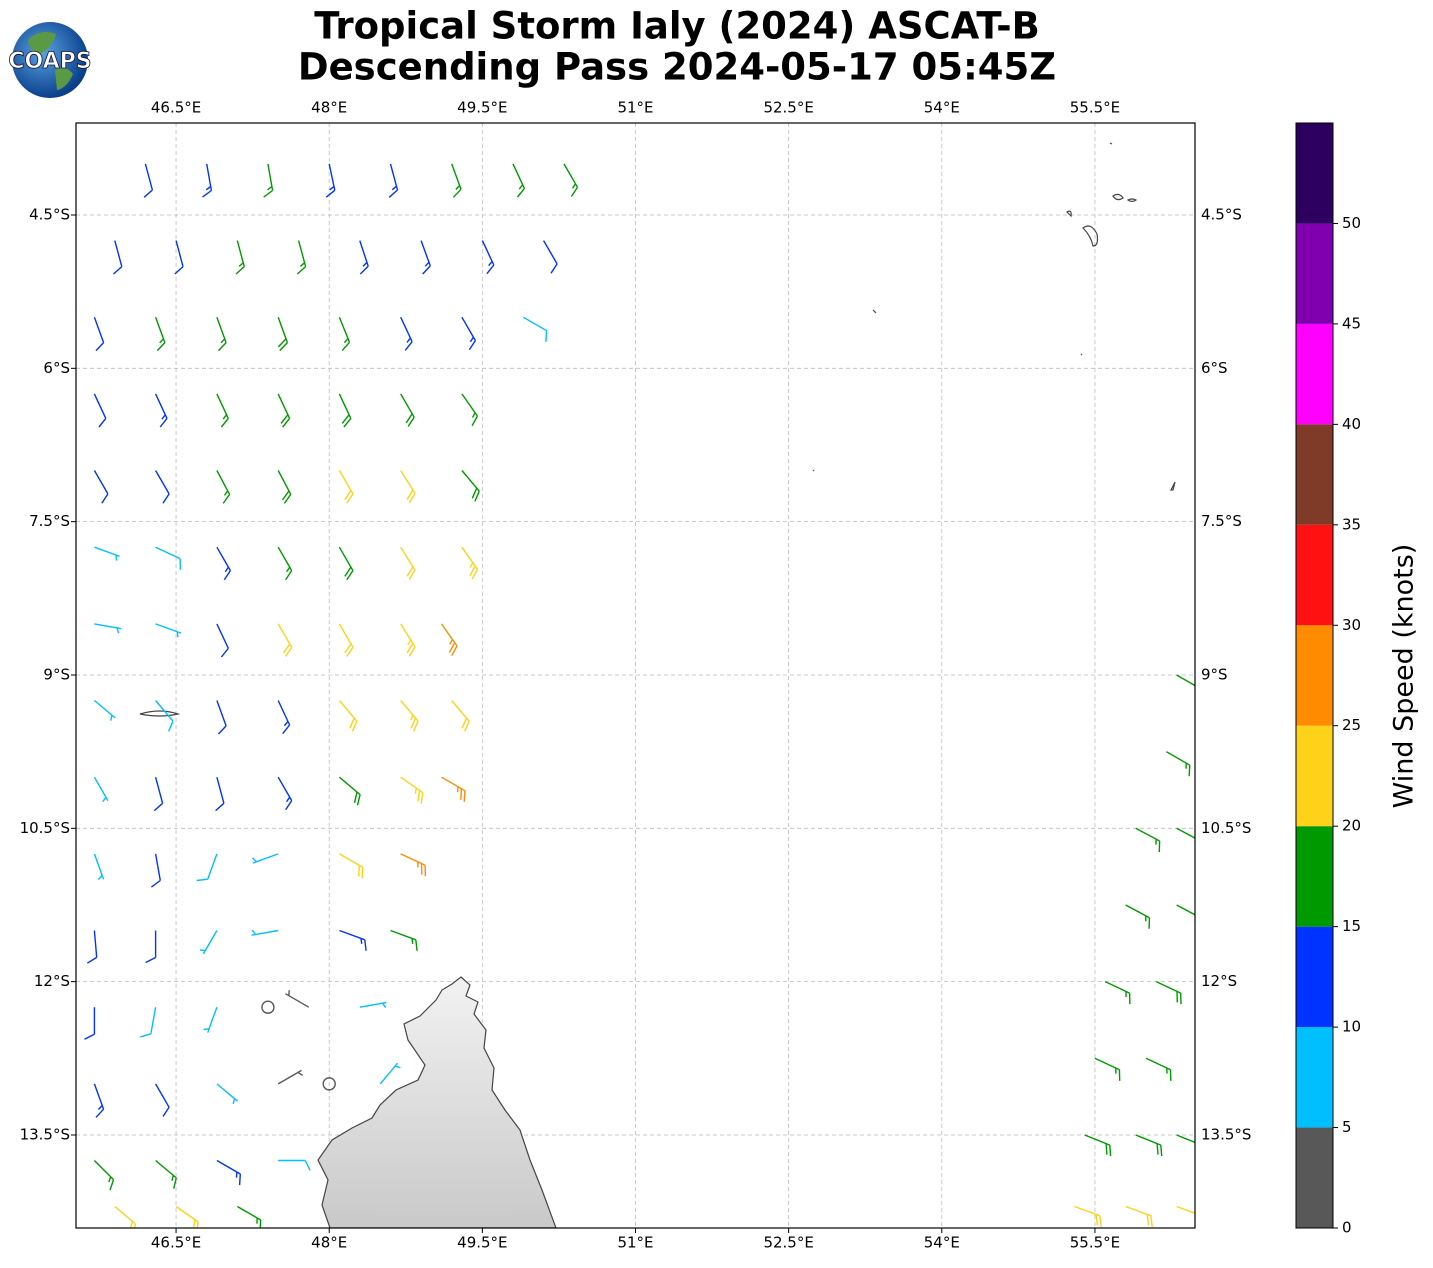  What do you see at coordinates (1351, 323) in the screenshot?
I see `colorbar-tick-label: 45` at bounding box center [1351, 323].